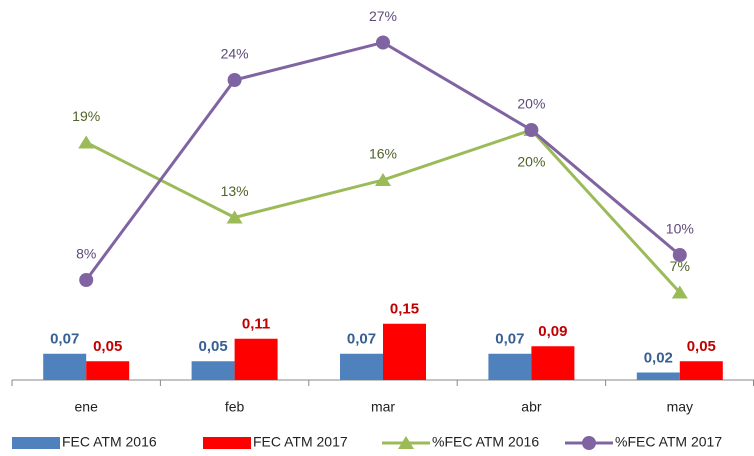  I want to click on line-label: 27%, so click(383, 16).